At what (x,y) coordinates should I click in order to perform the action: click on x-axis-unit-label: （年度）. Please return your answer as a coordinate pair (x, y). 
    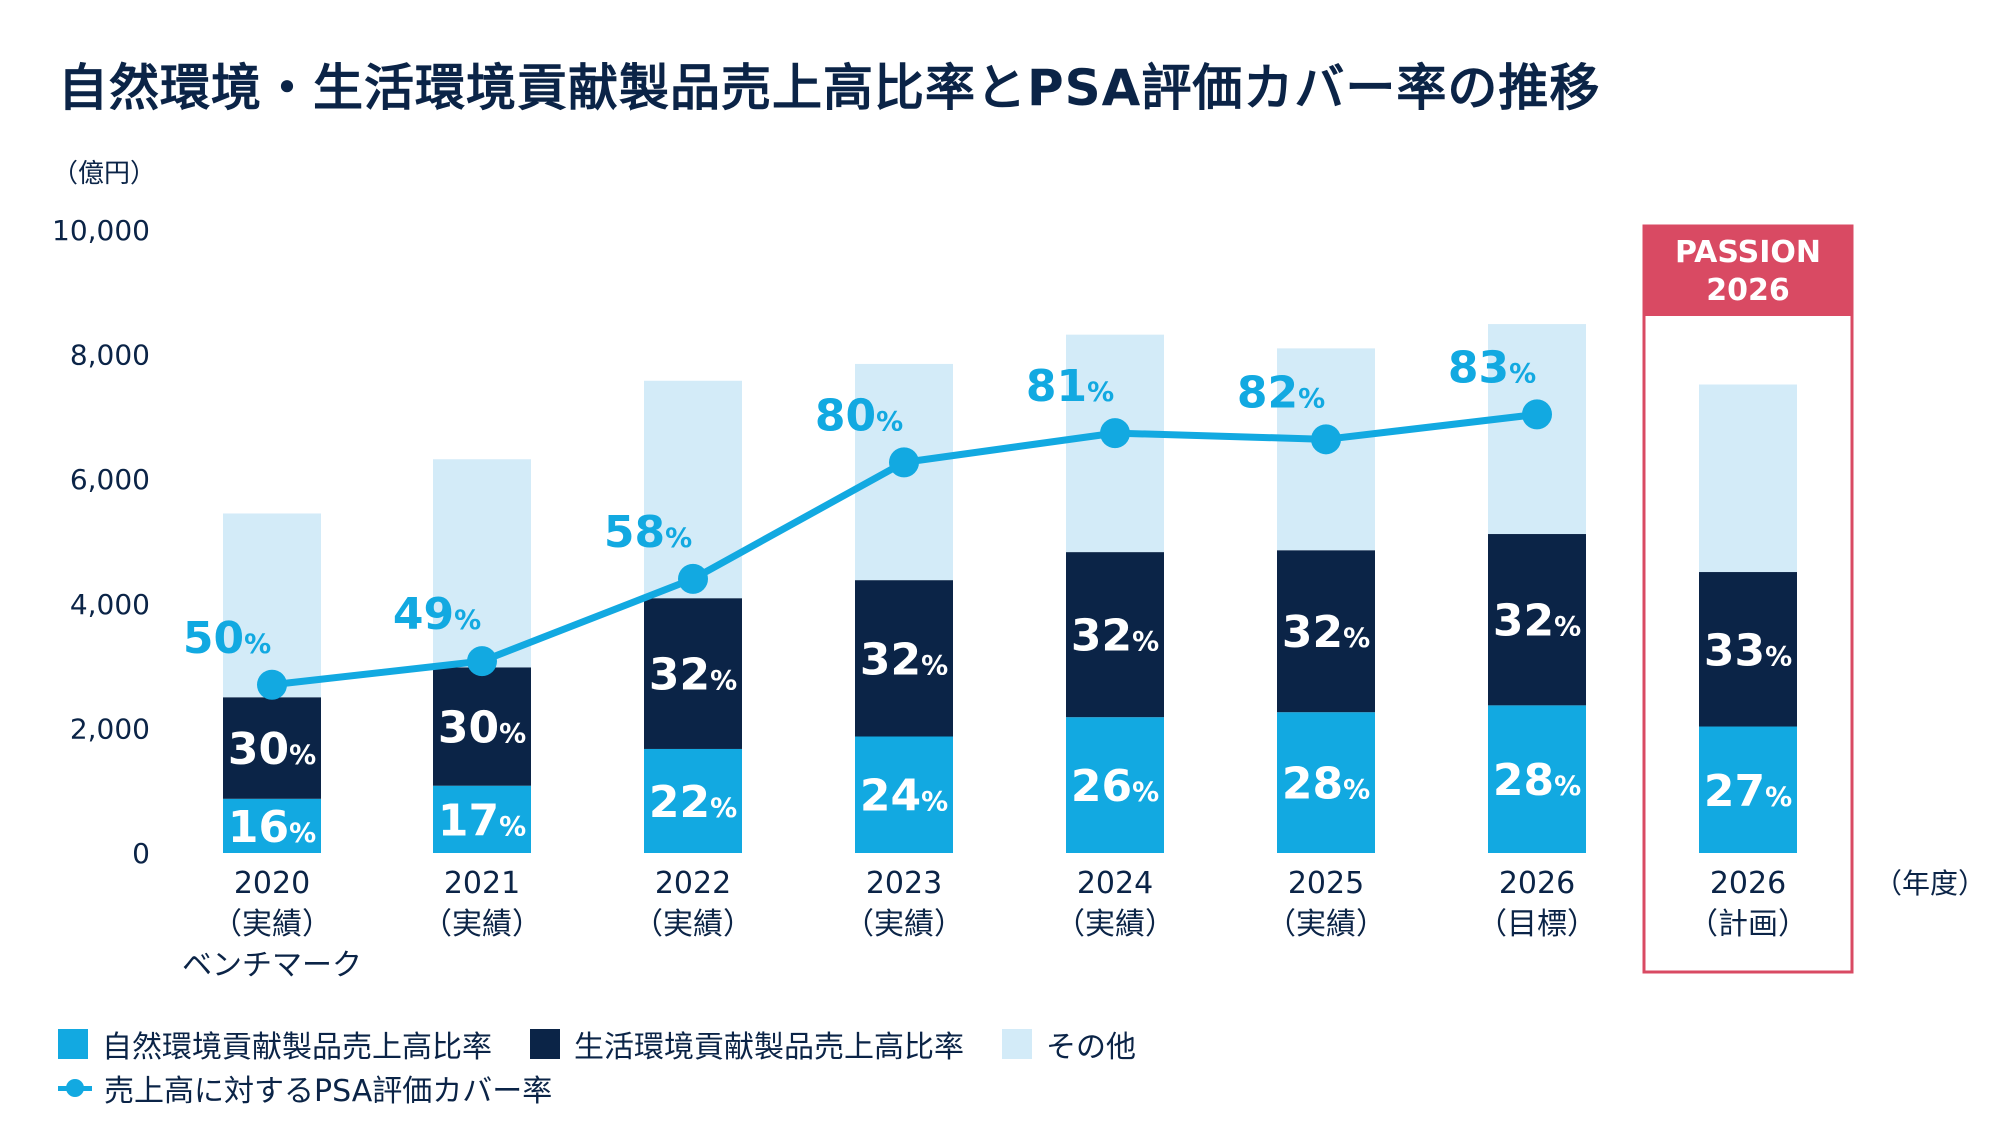
    Looking at the image, I should click on (1930, 883).